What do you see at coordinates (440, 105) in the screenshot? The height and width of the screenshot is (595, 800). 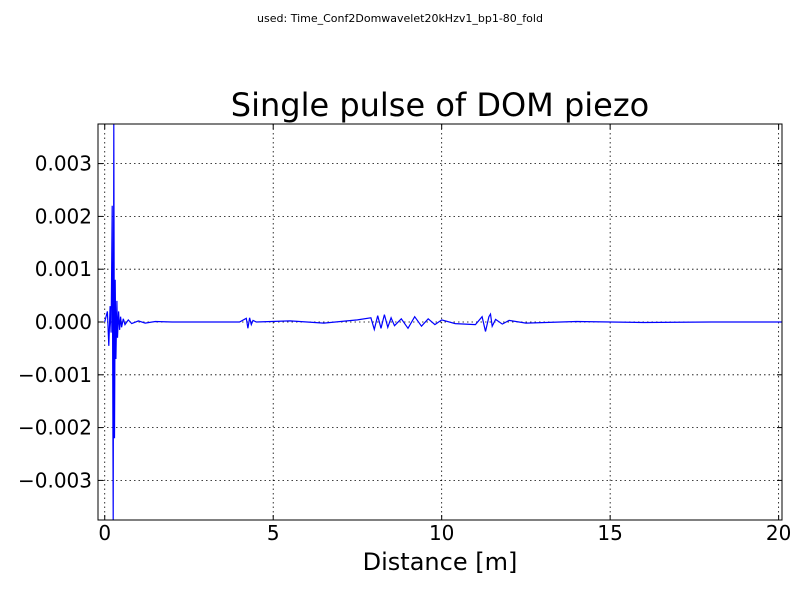 I see `chart-title: Single pulse of DOM piezo` at bounding box center [440, 105].